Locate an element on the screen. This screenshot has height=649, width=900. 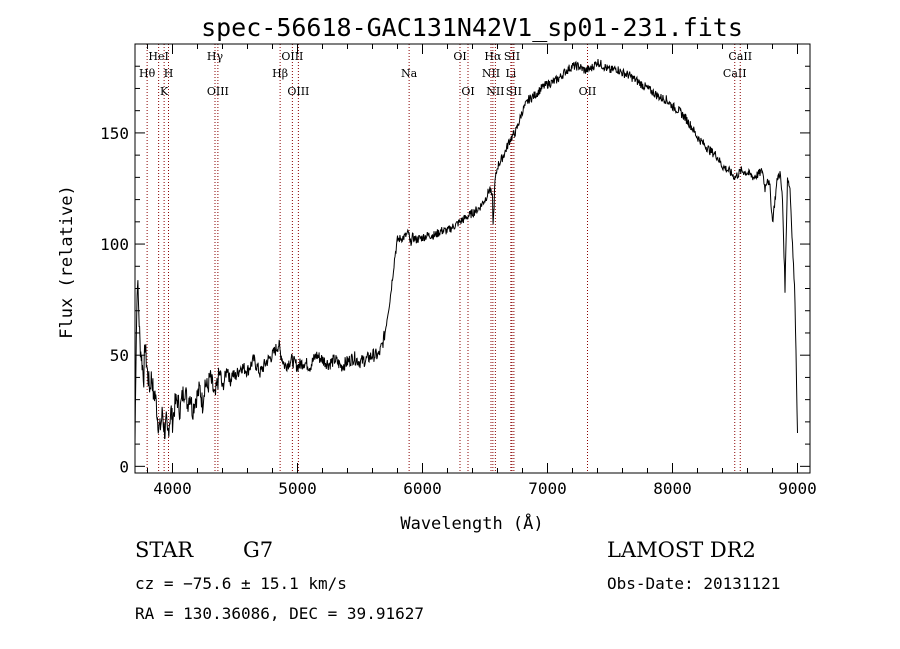
line-label-5: OIII is located at coordinates (218, 91).